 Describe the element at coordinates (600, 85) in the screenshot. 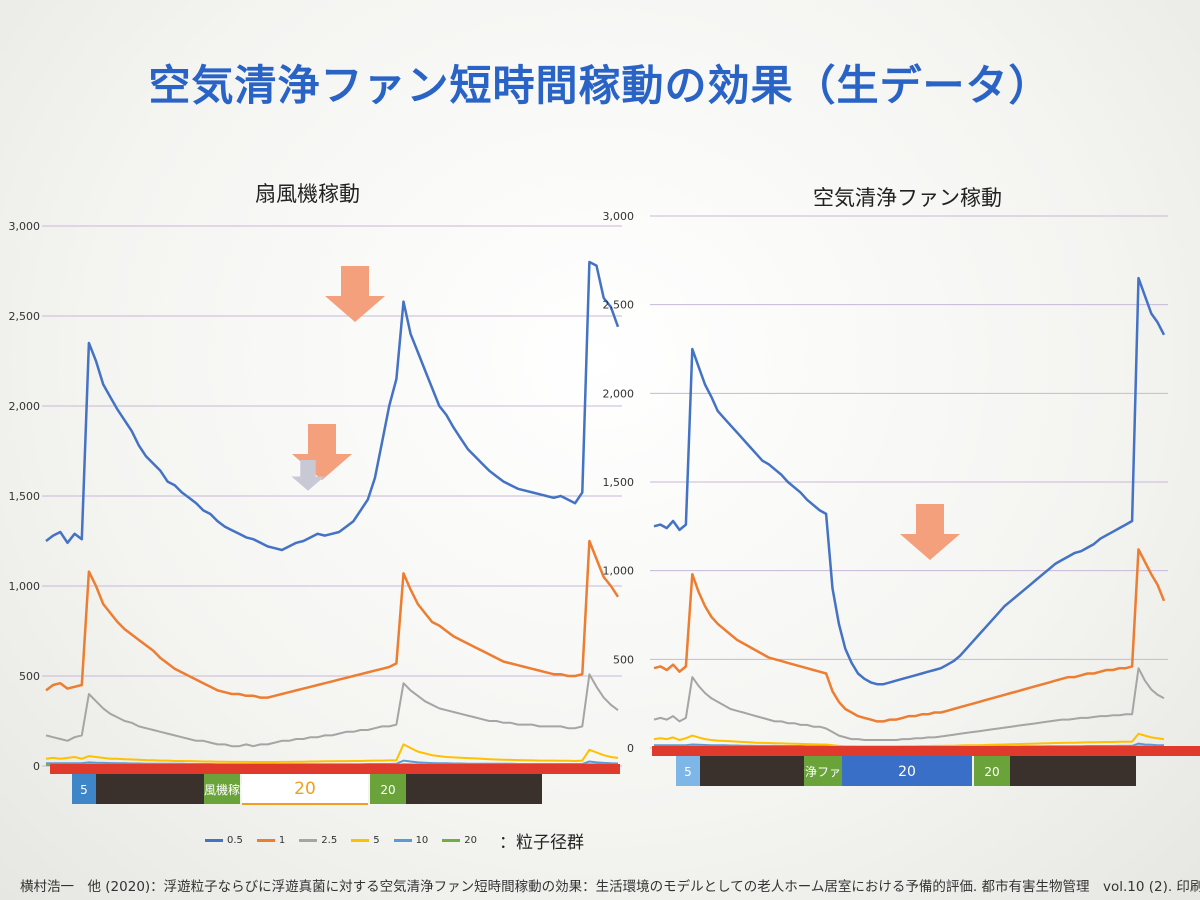

I see `slide-title: 空気清浄ファン短時間稼動の効果（生データ）` at that location.